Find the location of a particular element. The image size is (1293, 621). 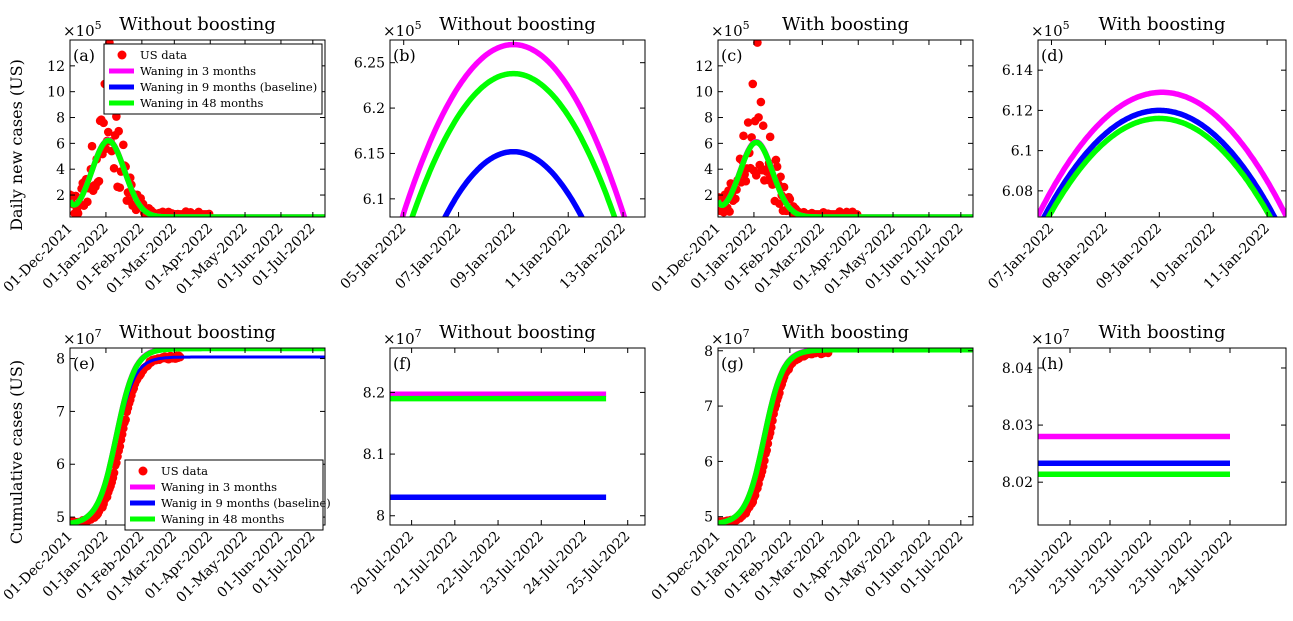

legend-label: US data is located at coordinates (184, 471).